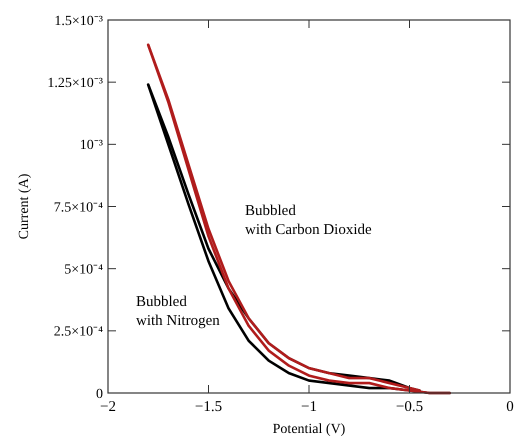 This screenshot has width=516, height=439. Describe the element at coordinates (308, 220) in the screenshot. I see `annotation: Bubbled with Carbon Dioxide` at that location.